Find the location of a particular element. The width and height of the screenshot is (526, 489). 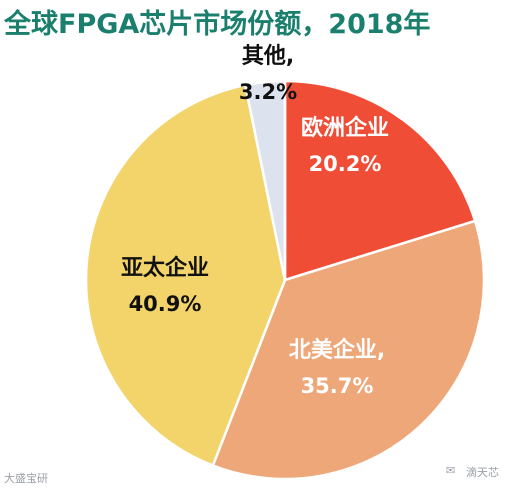

watermark-right-icon: ✉ is located at coordinates (451, 470).